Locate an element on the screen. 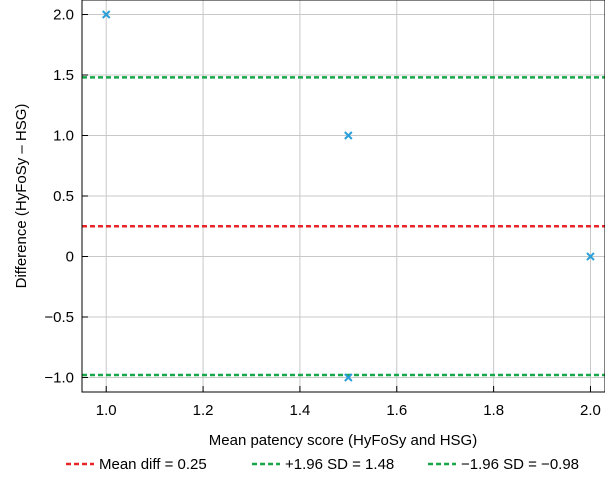 The image size is (605, 493). y-axis-label: Difference (HyFoSy – HSG) is located at coordinates (21, 196).